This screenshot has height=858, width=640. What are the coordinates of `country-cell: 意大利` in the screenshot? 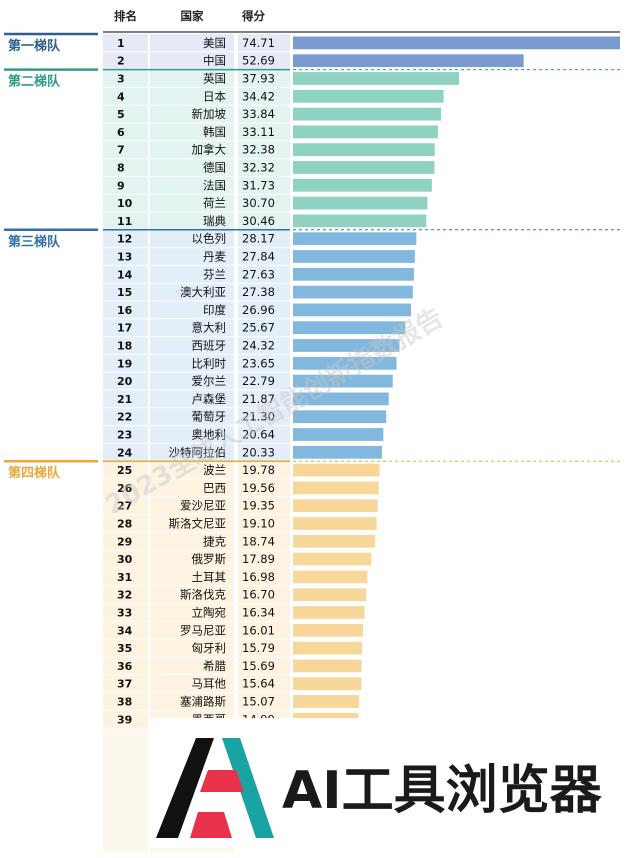 It's located at (209, 328).